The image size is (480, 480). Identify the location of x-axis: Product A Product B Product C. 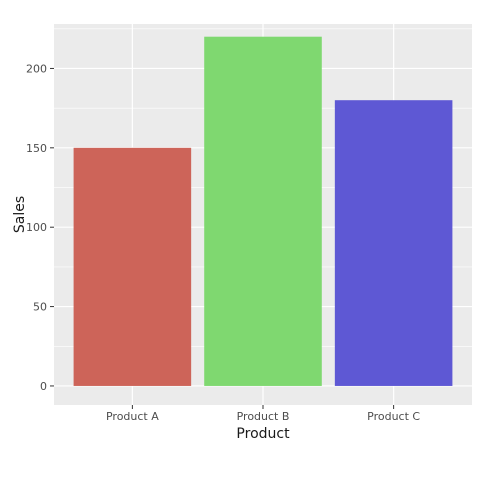
(263, 414).